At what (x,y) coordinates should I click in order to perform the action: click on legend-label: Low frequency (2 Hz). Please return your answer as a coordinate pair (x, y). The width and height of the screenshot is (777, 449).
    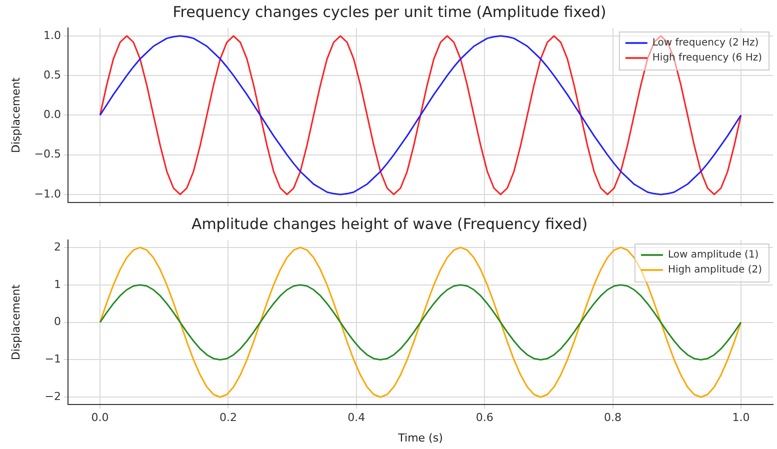
    Looking at the image, I should click on (705, 43).